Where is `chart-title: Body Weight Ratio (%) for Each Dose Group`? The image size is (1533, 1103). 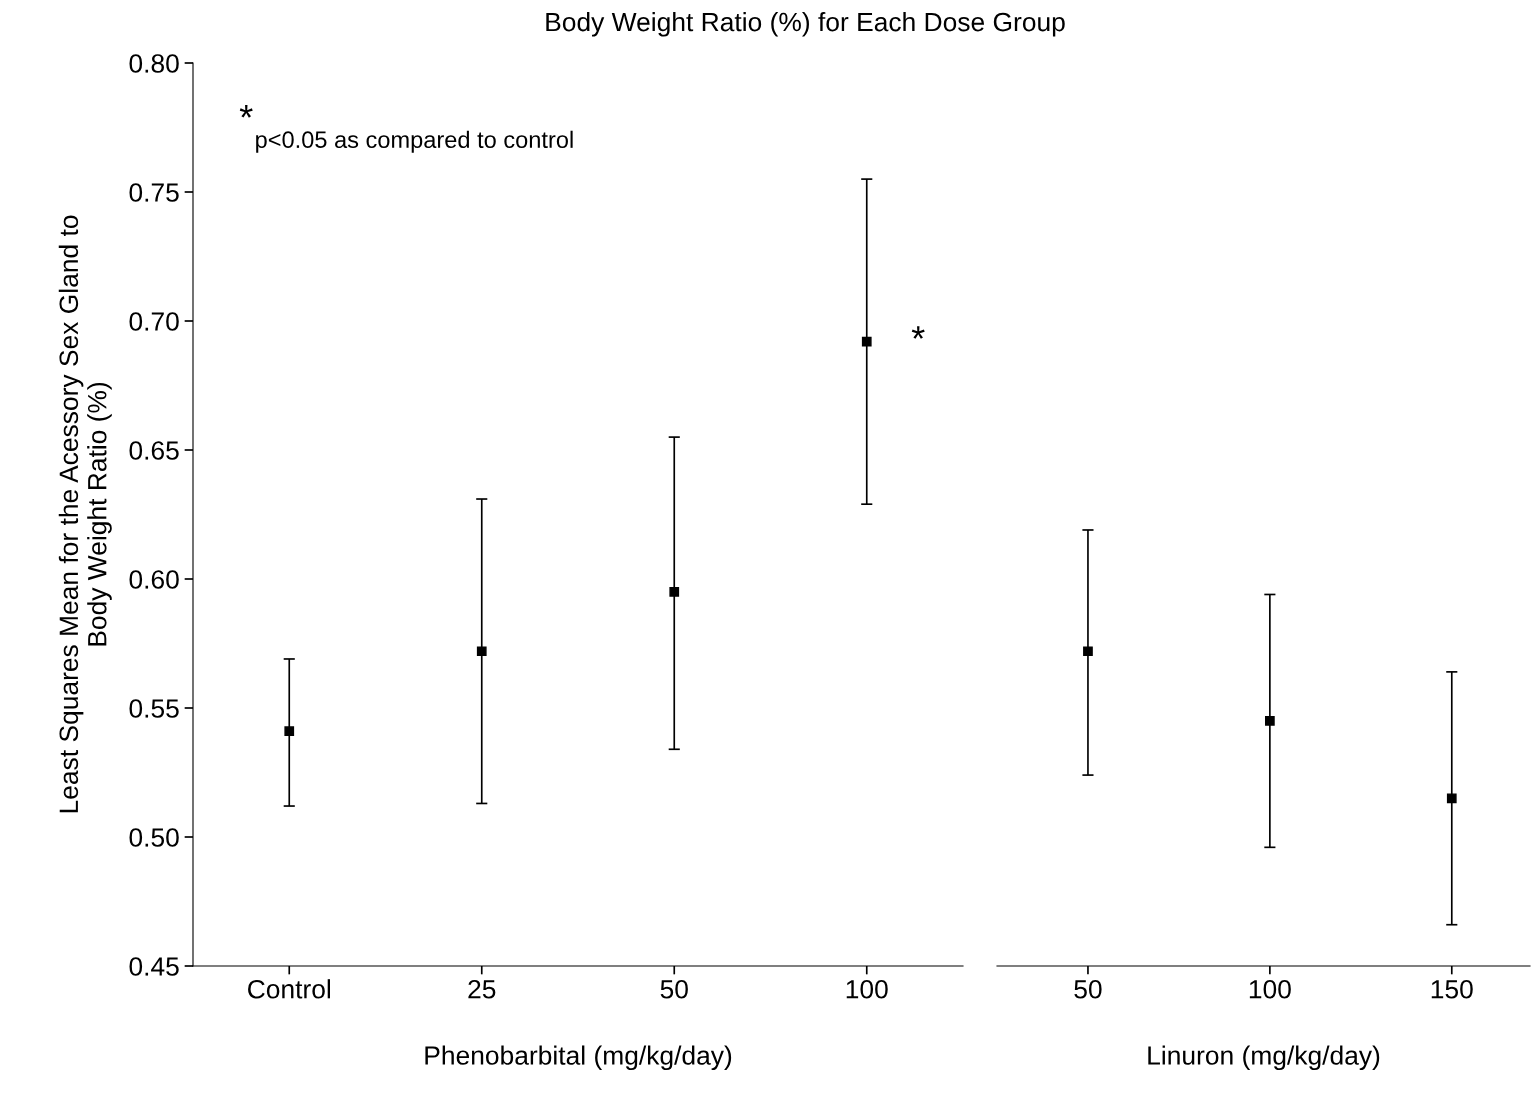 chart-title: Body Weight Ratio (%) for Each Dose Group is located at coordinates (805, 24).